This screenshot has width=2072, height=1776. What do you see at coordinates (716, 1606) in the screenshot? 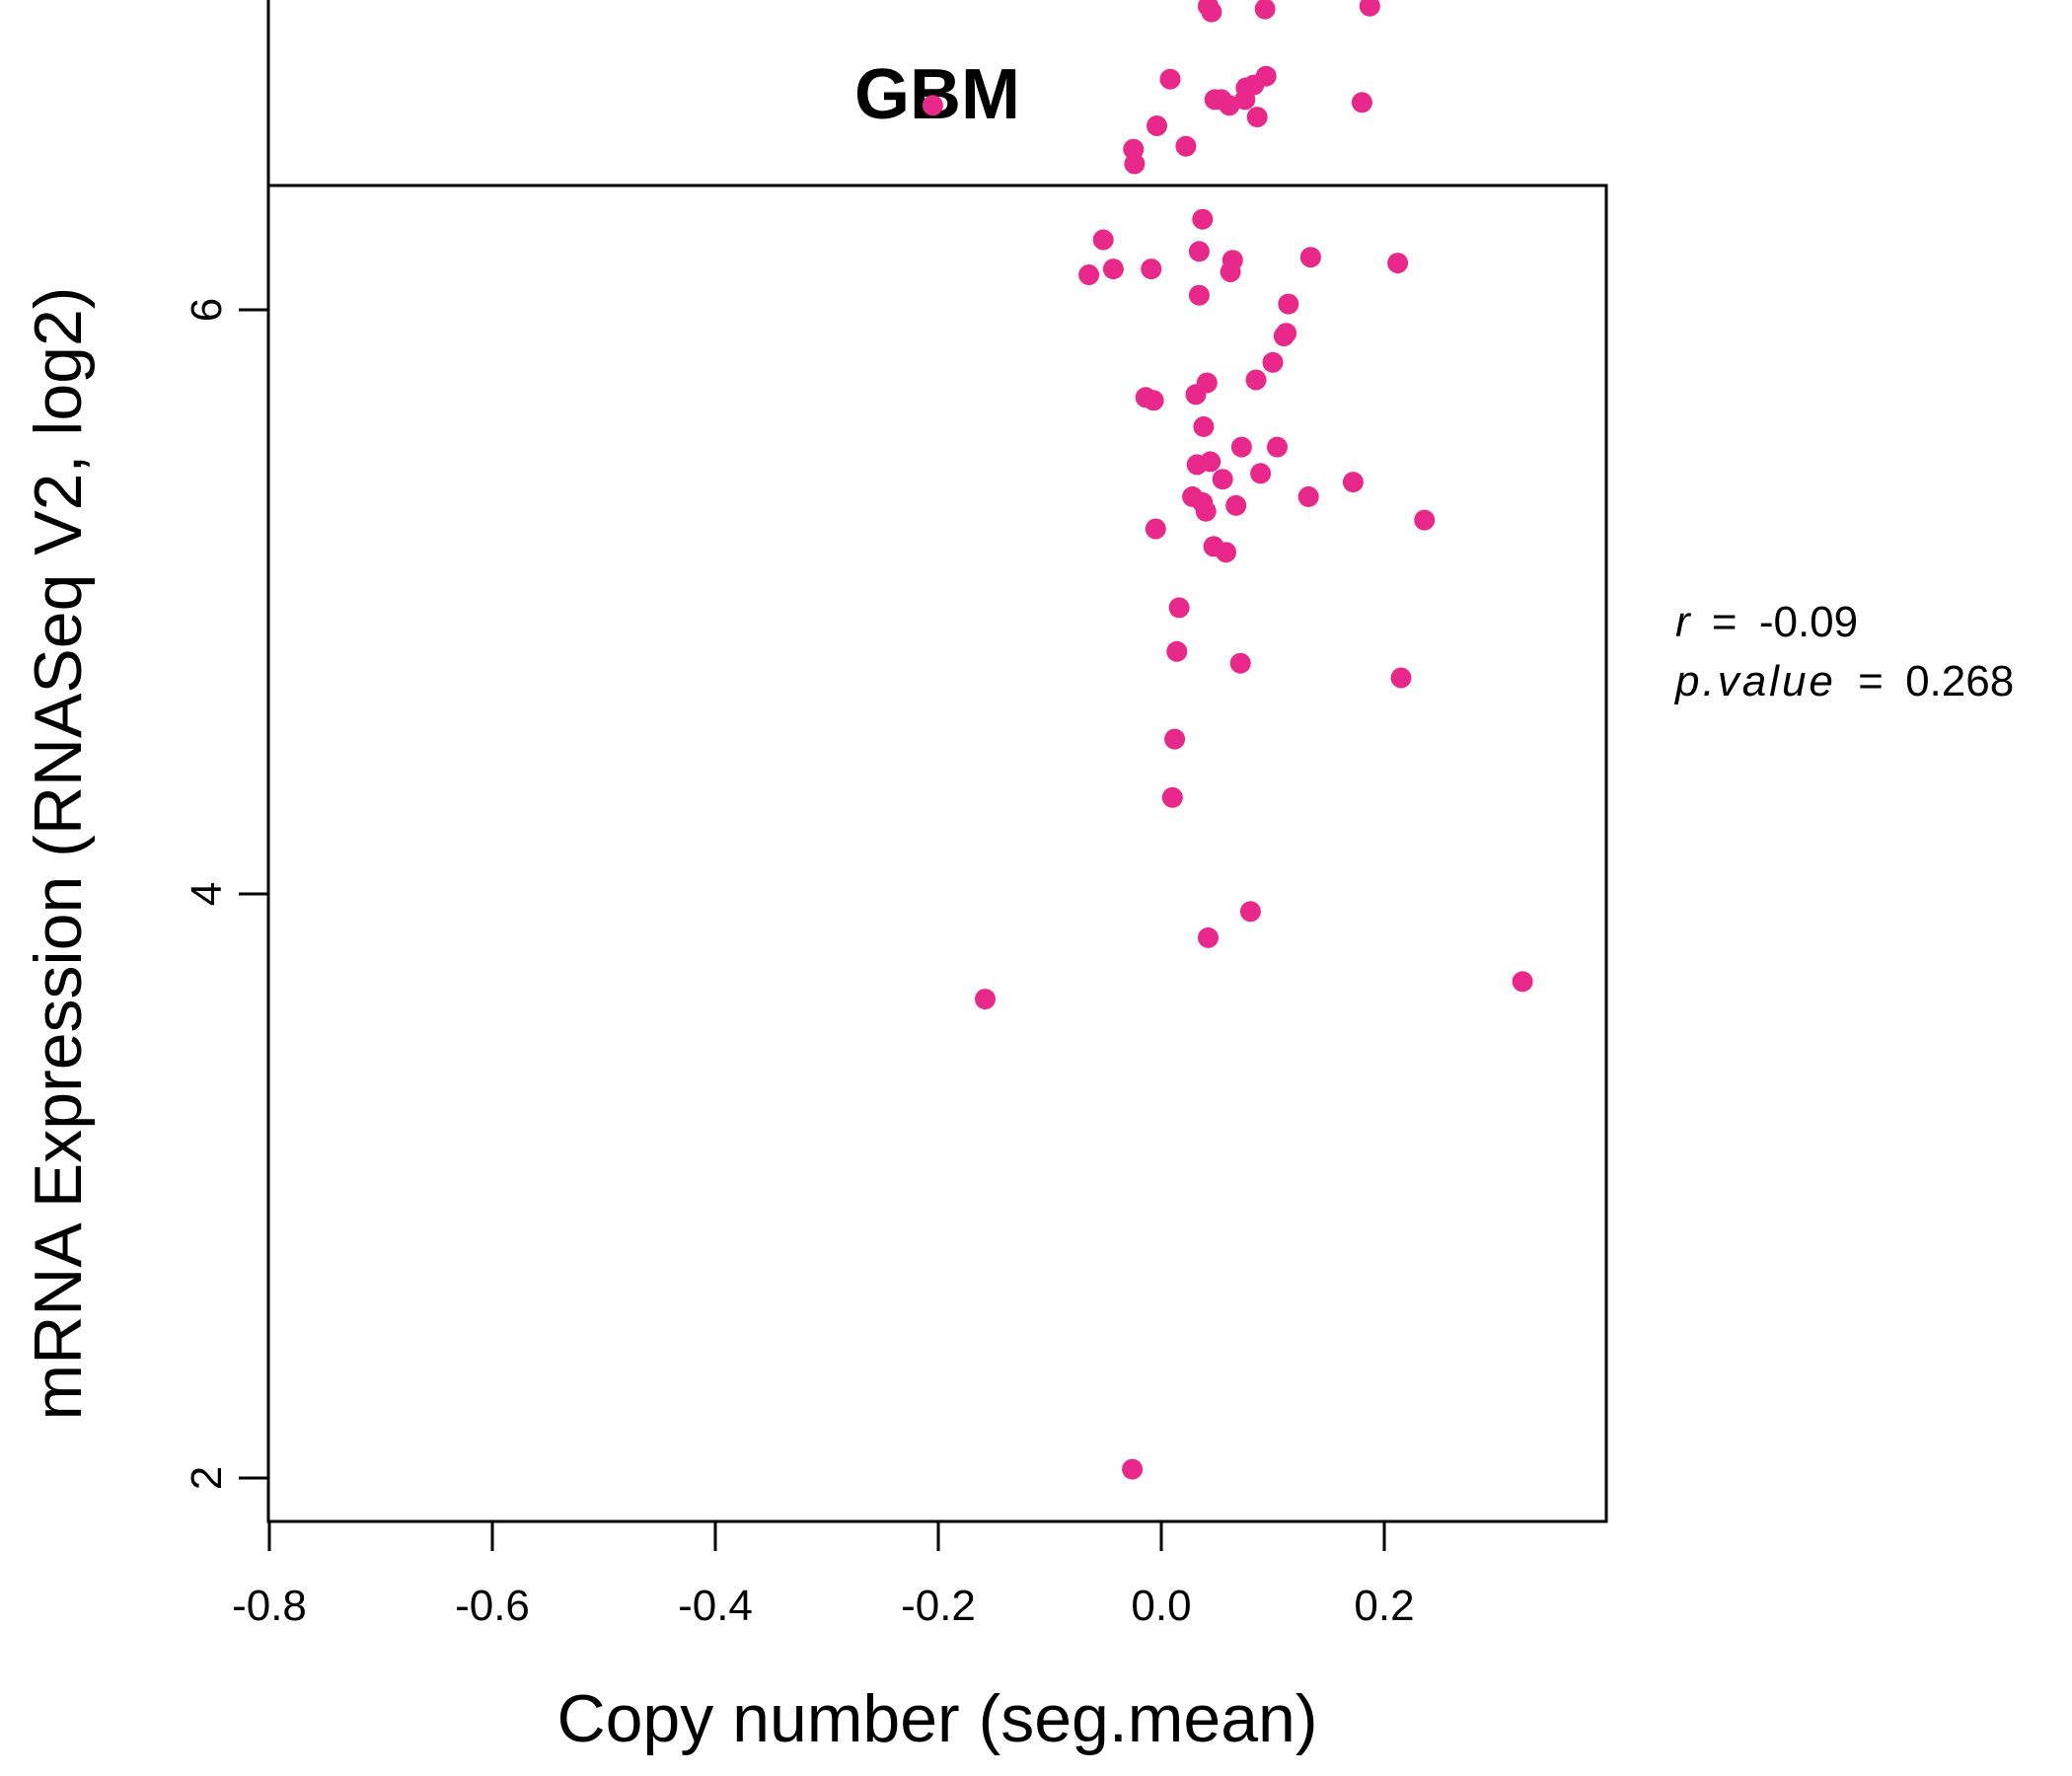
I see `x-tick-label: -0.4` at bounding box center [716, 1606].